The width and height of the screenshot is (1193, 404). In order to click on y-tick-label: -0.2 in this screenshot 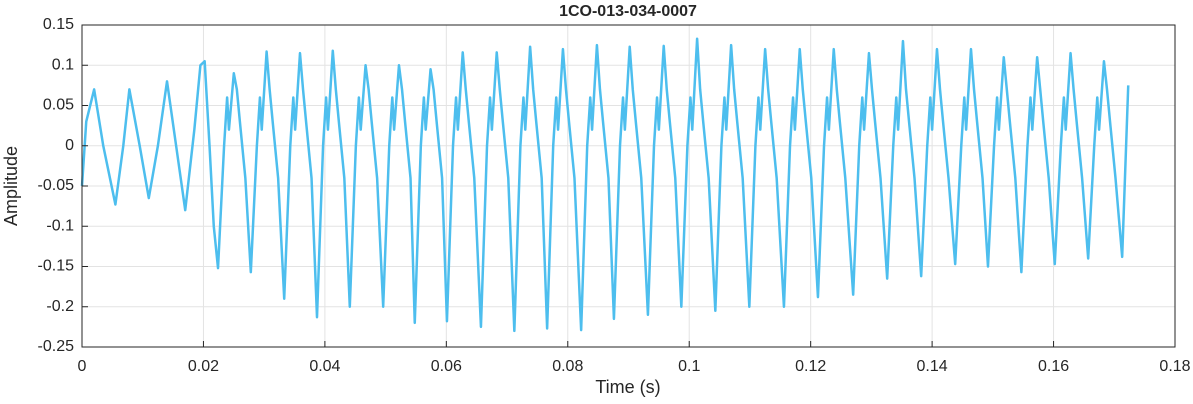, I will do `click(60, 306)`.